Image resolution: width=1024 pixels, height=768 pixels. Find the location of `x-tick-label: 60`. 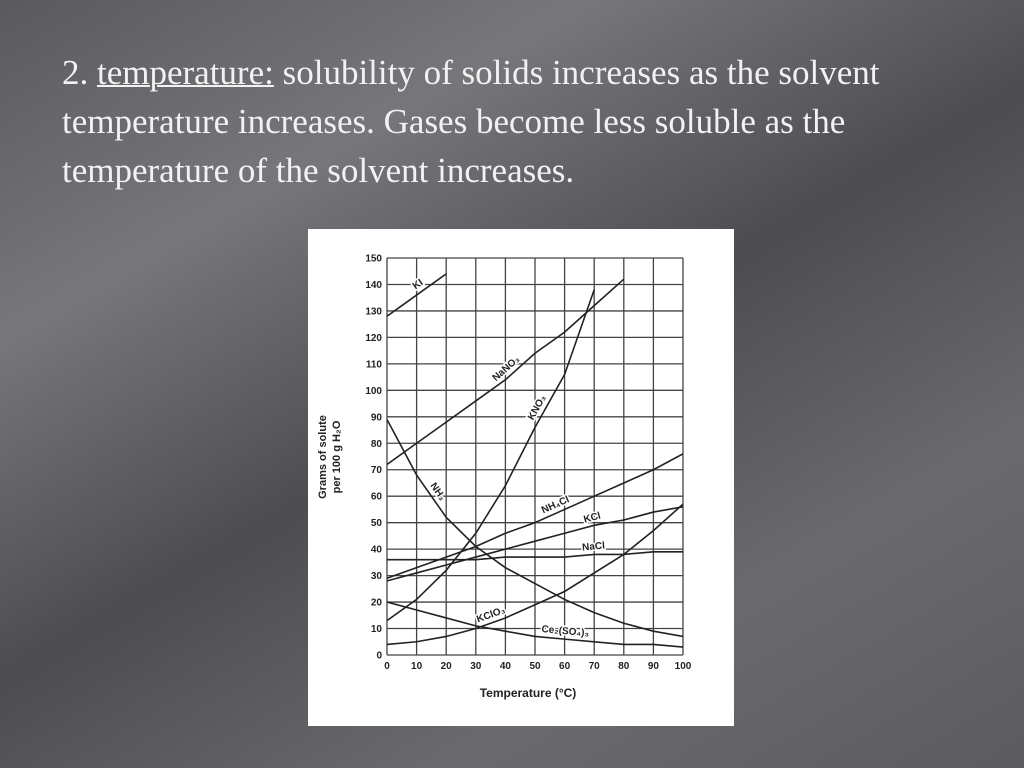

x-tick-label: 60 is located at coordinates (565, 666).